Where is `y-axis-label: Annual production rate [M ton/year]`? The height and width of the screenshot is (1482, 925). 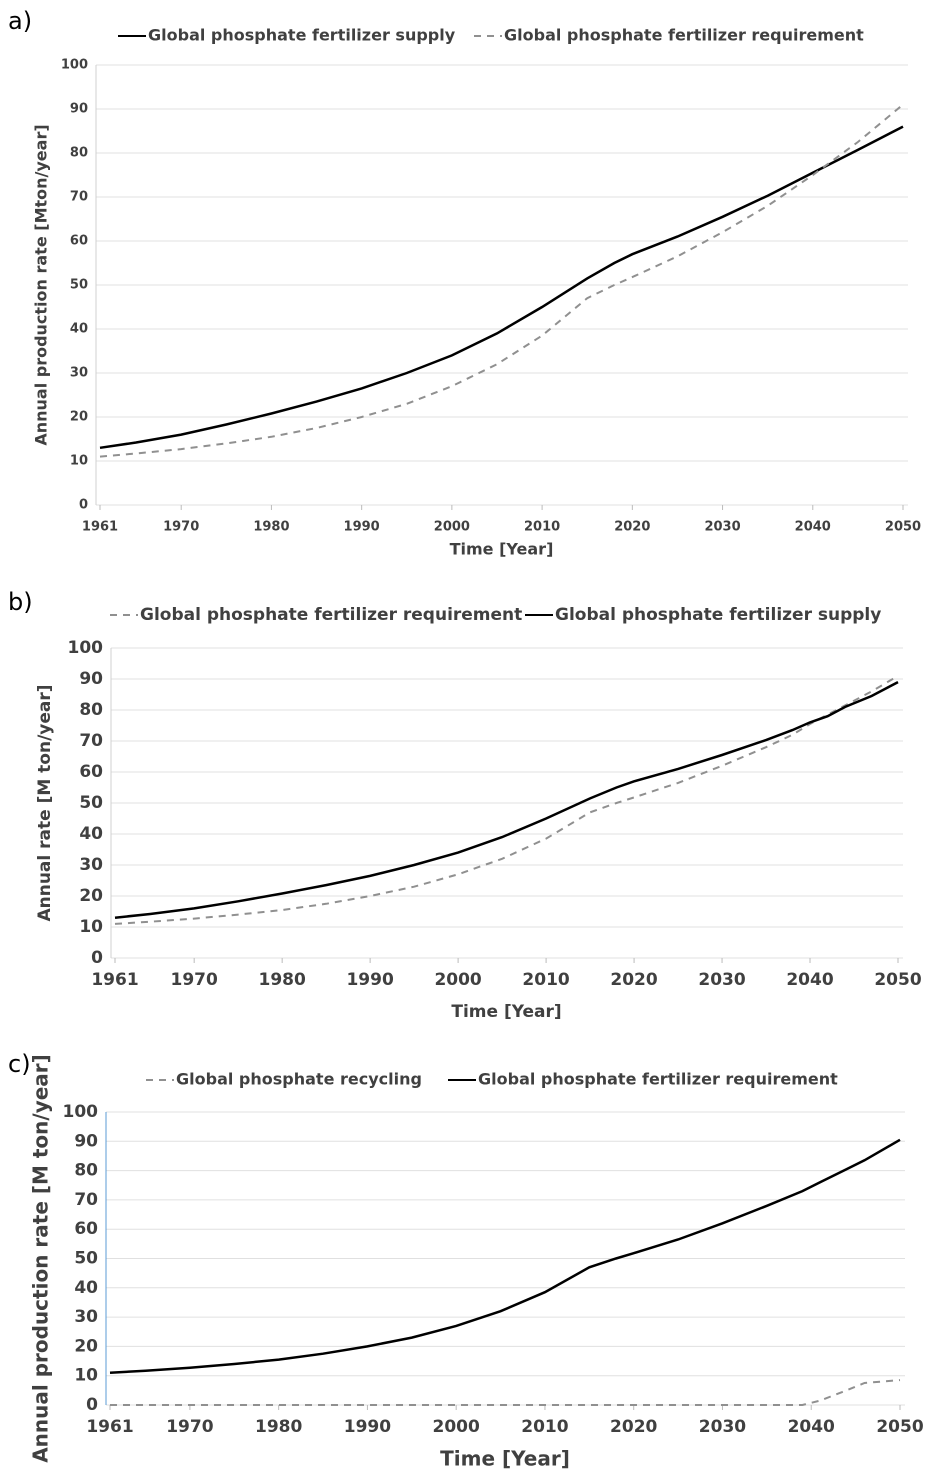 y-axis-label: Annual production rate [M ton/year] is located at coordinates (41, 1258).